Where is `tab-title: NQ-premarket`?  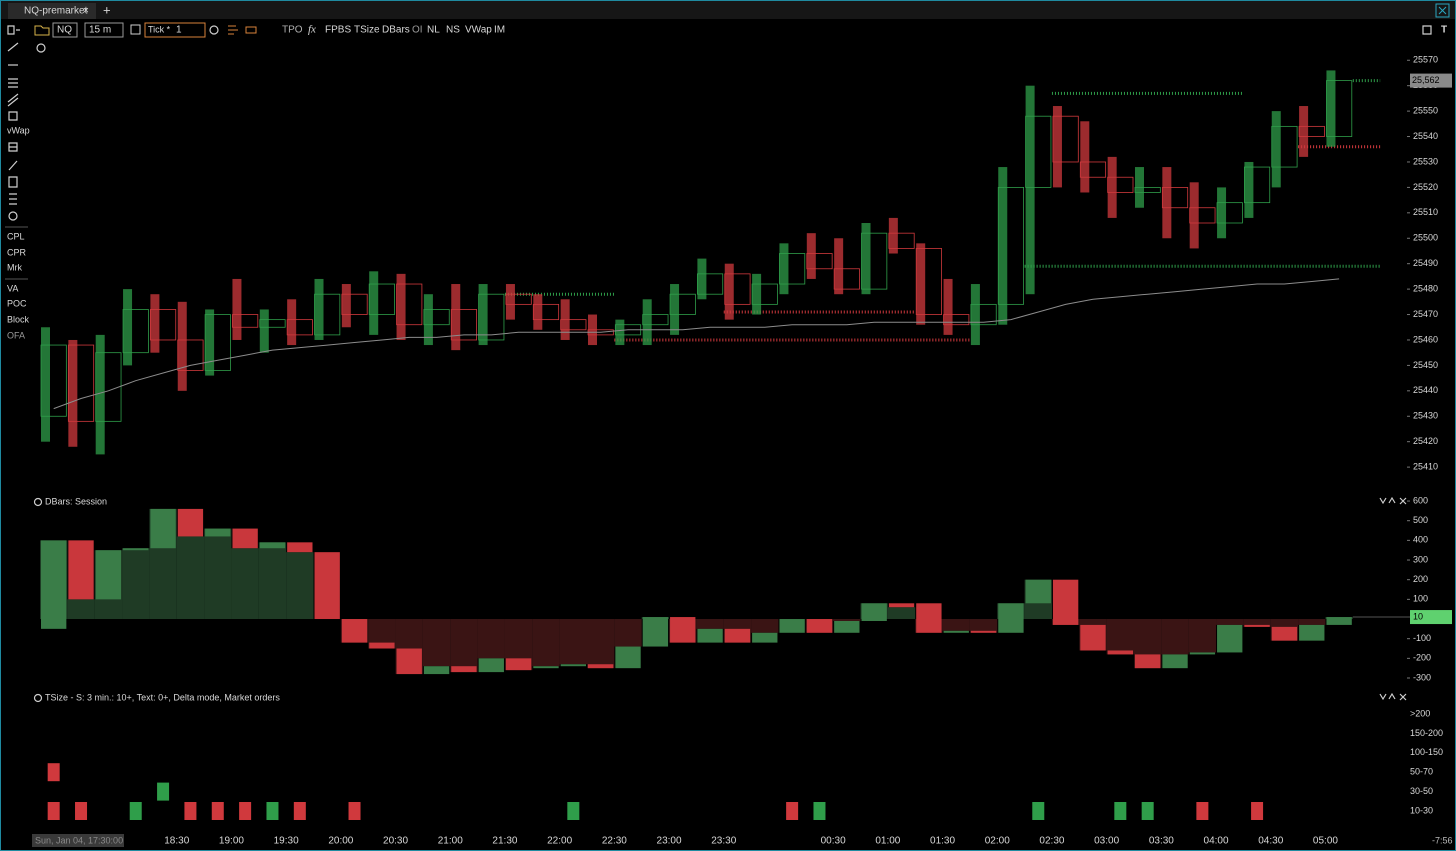
tab-title: NQ-premarket is located at coordinates (56, 11).